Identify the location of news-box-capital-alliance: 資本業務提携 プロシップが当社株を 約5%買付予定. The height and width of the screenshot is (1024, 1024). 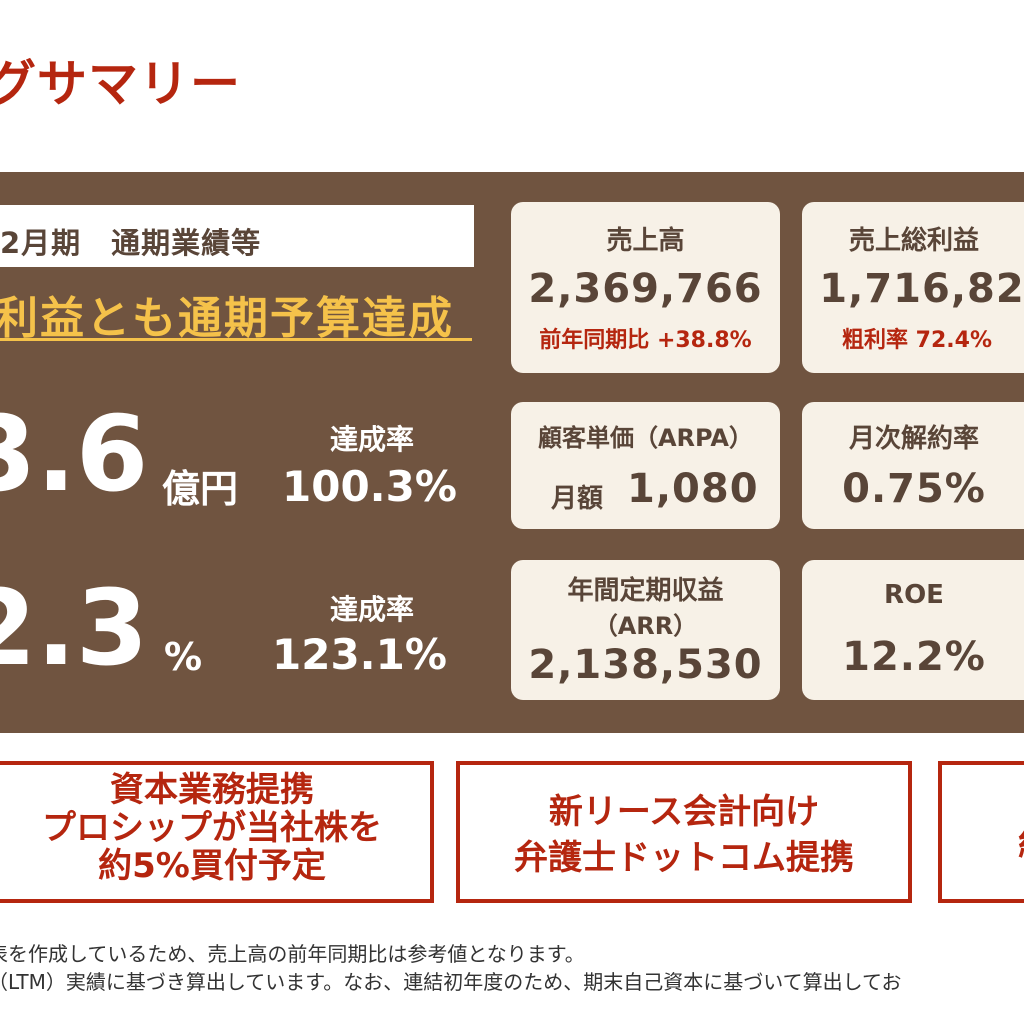
(217, 832).